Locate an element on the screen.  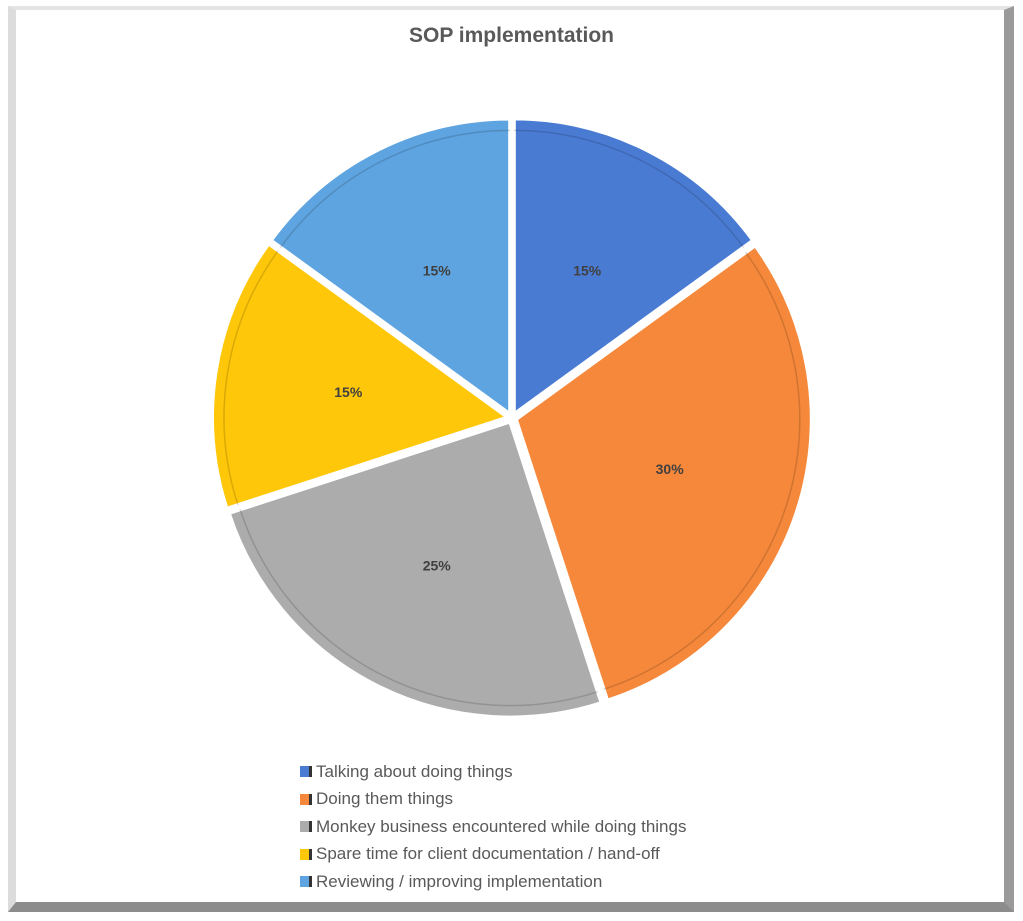
legend-item: Doing them things is located at coordinates (493, 800).